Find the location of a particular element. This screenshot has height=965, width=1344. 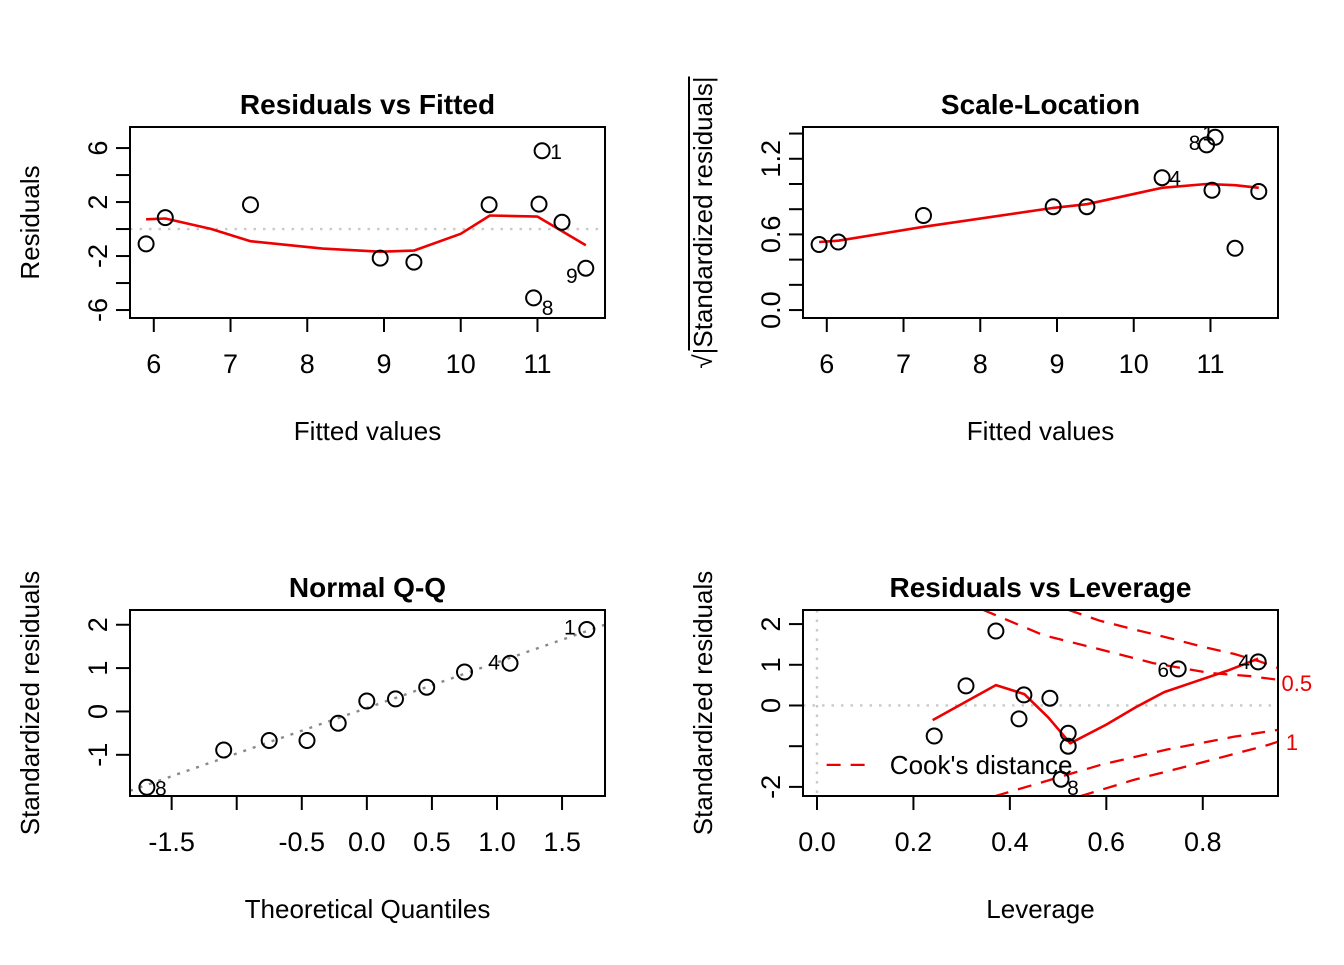

plot-area-residuals-vs-fitted is located at coordinates (367, 224).